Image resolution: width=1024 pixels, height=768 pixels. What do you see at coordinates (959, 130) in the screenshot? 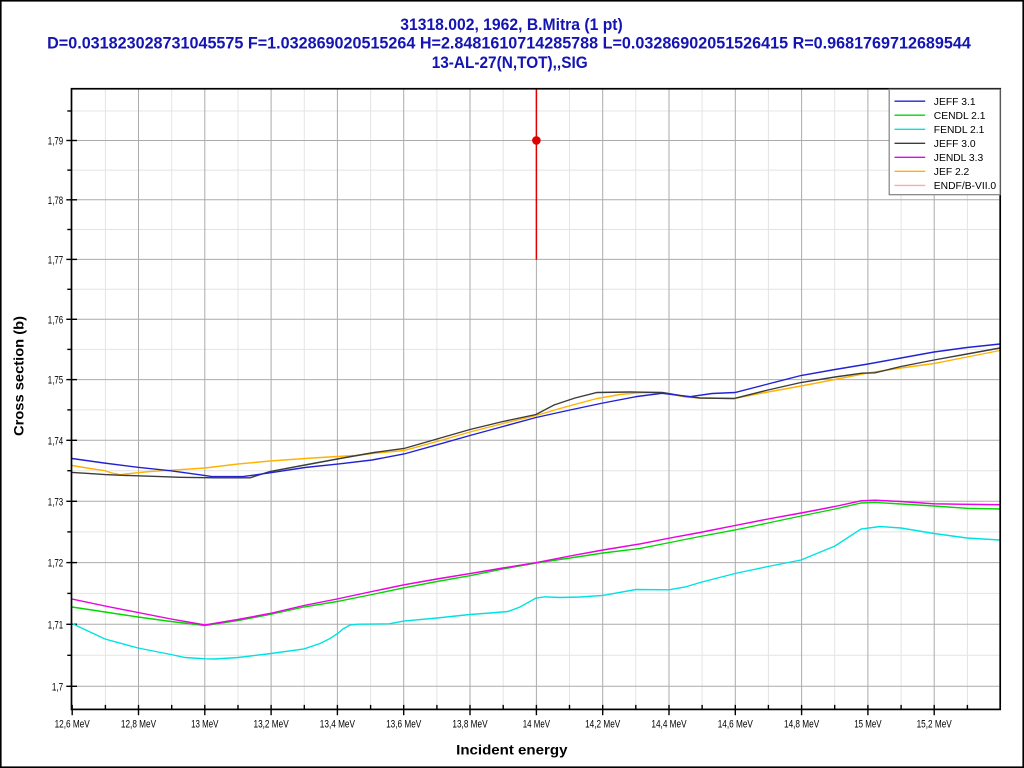
I see `svg-text: FENDL 2.1` at bounding box center [959, 130].